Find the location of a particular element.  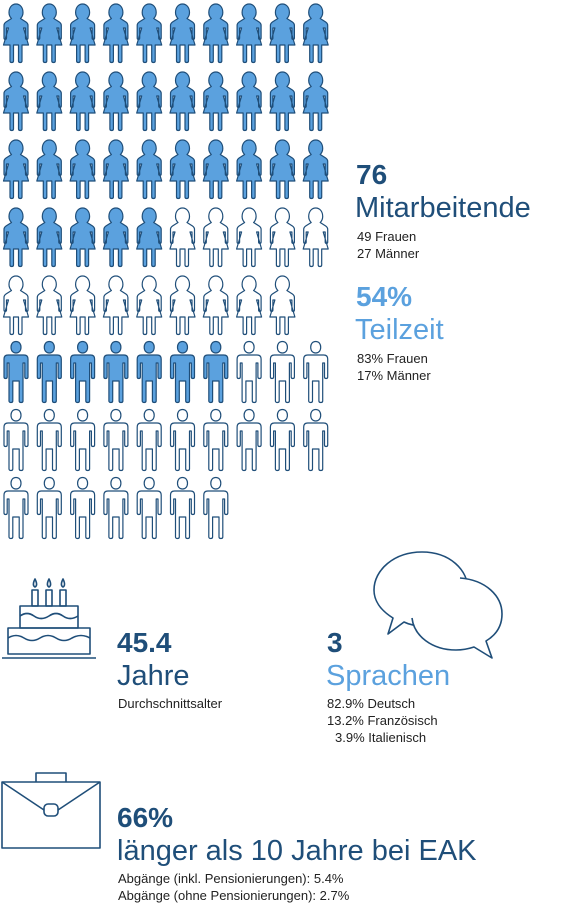

tenure-label: länger als 10 Jahre bei EAK is located at coordinates (297, 851).